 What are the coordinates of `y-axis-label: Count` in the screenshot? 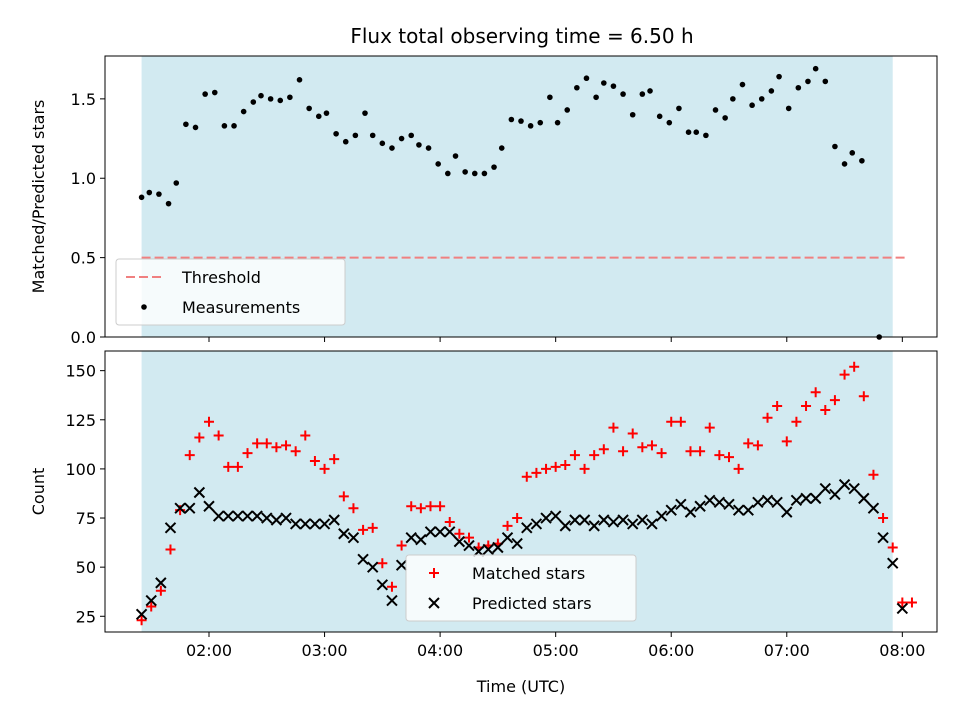 It's located at (38, 492).